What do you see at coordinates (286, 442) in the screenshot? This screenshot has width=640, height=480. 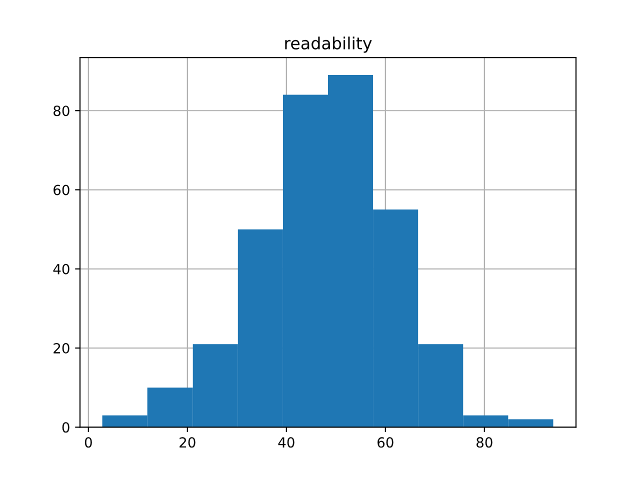 I see `x-tick-label: 40` at bounding box center [286, 442].